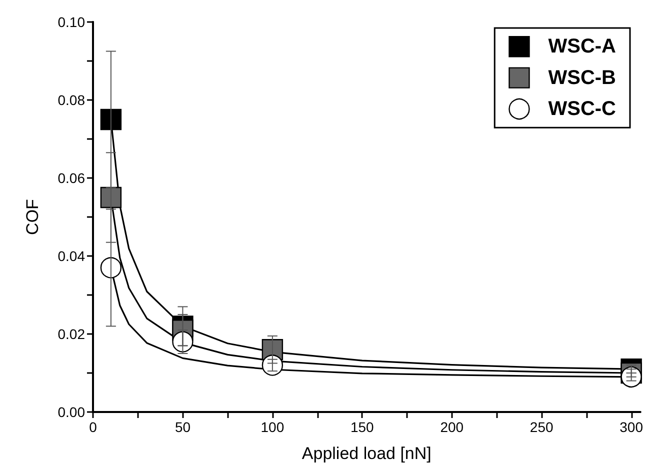  I want to click on x-tick-label: 0, so click(93, 427).